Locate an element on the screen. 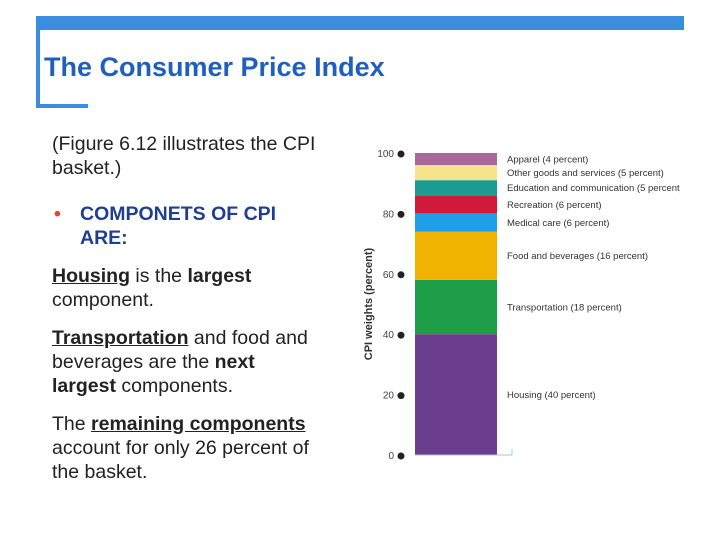  remaining-text-1: account for only 26 percent of is located at coordinates (180, 448).